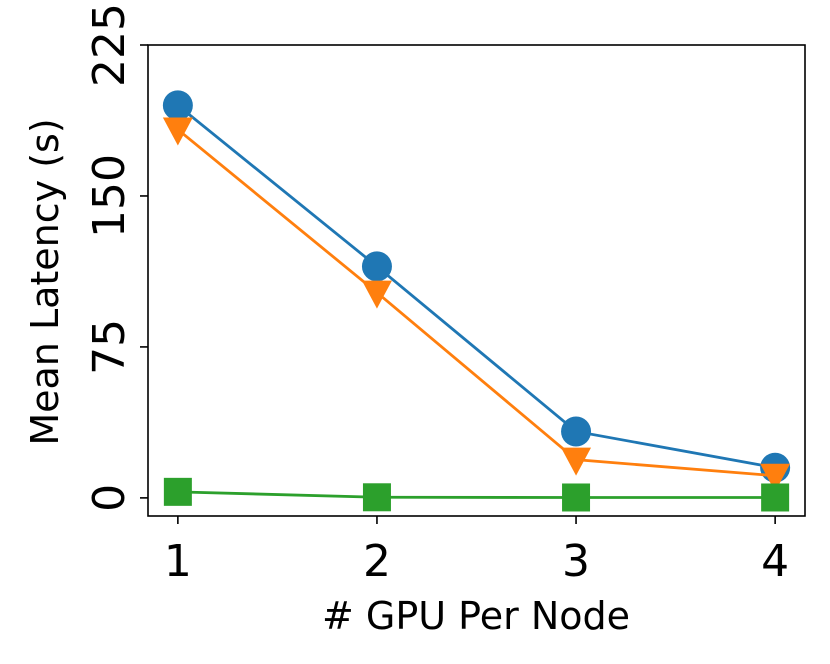 This screenshot has width=830, height=664. Describe the element at coordinates (109, 196) in the screenshot. I see `y-tick-label: 150` at that location.